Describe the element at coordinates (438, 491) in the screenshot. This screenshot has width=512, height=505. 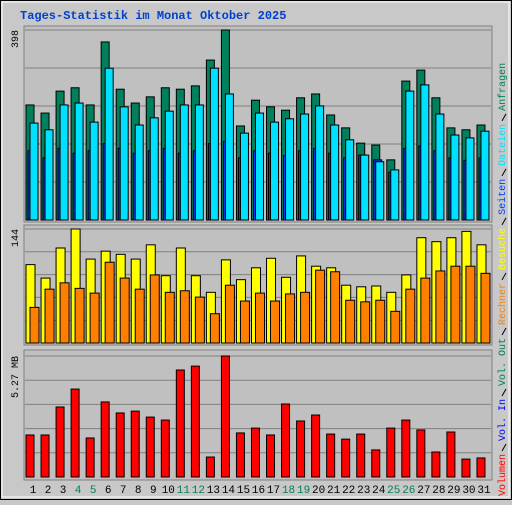
I see `x-tick-label: 28` at that location.